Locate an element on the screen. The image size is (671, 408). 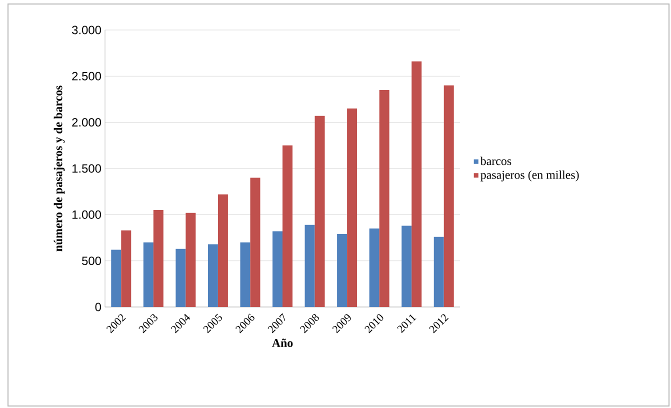
y-tick-label: 2.500 is located at coordinates (87, 76).